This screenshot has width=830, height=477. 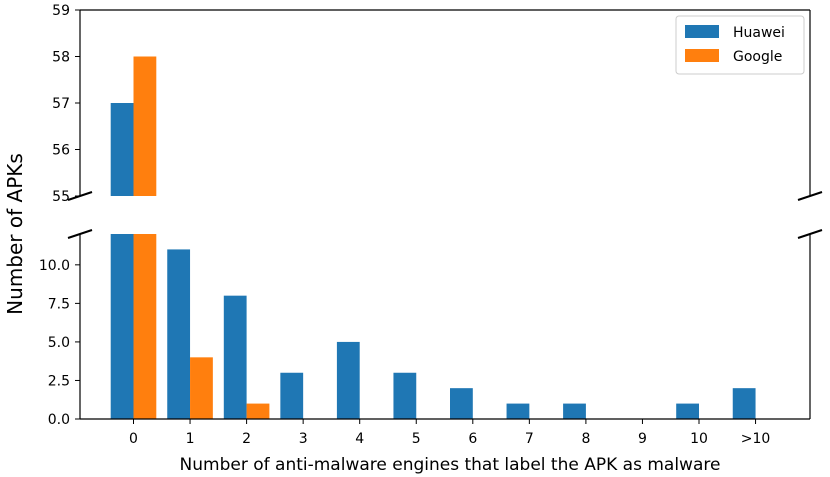 I want to click on bar-huawei-2-lower, so click(x=235, y=357).